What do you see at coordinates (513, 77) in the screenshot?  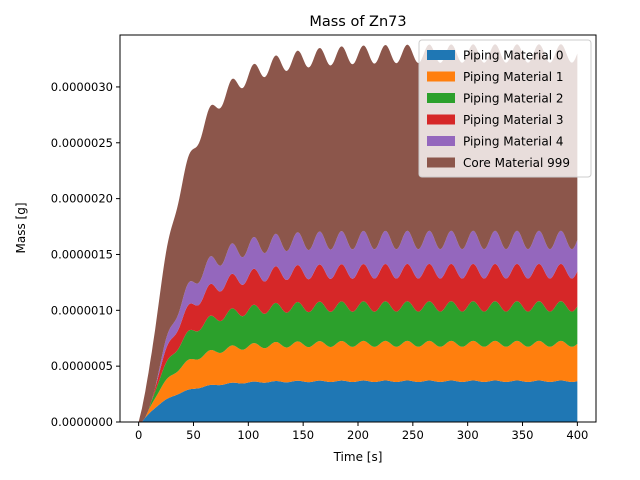 I see `legend-label: Piping Material 1` at bounding box center [513, 77].